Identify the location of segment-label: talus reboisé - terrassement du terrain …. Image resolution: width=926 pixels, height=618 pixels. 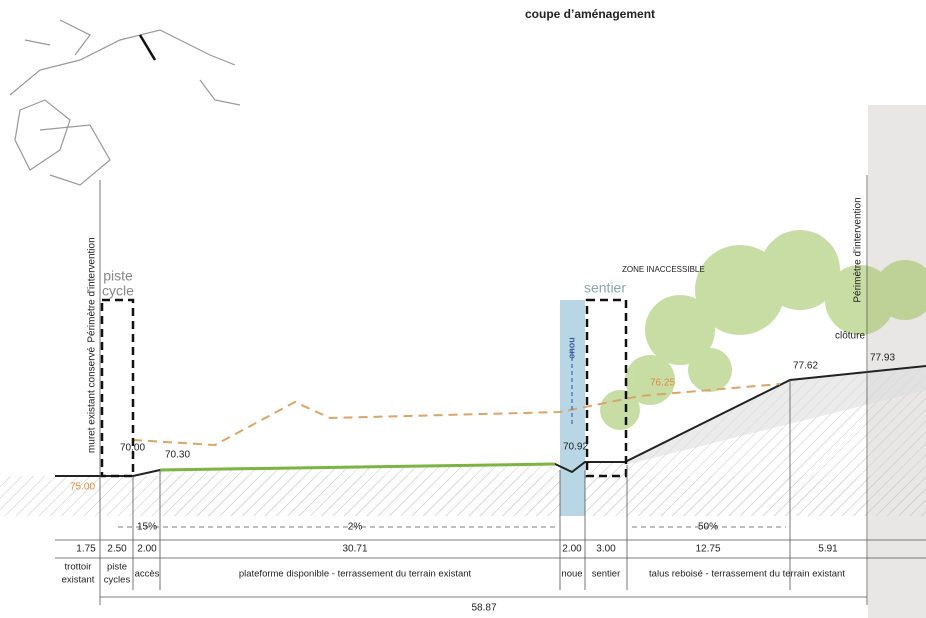
(747, 574).